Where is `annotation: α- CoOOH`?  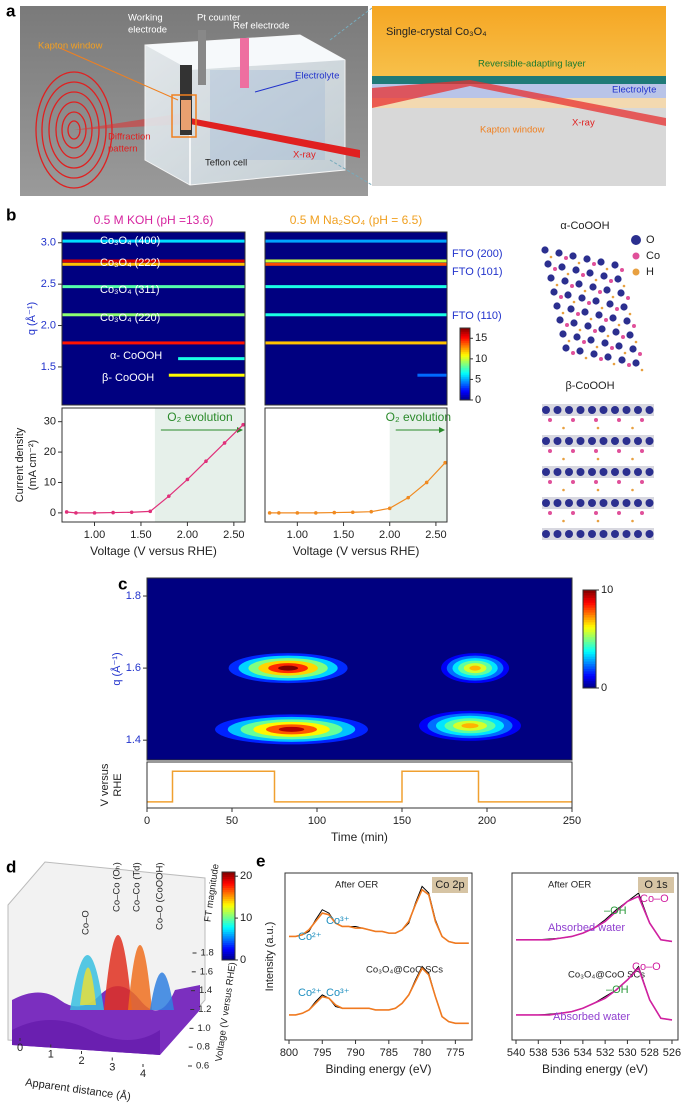
annotation: α- CoOOH is located at coordinates (136, 356).